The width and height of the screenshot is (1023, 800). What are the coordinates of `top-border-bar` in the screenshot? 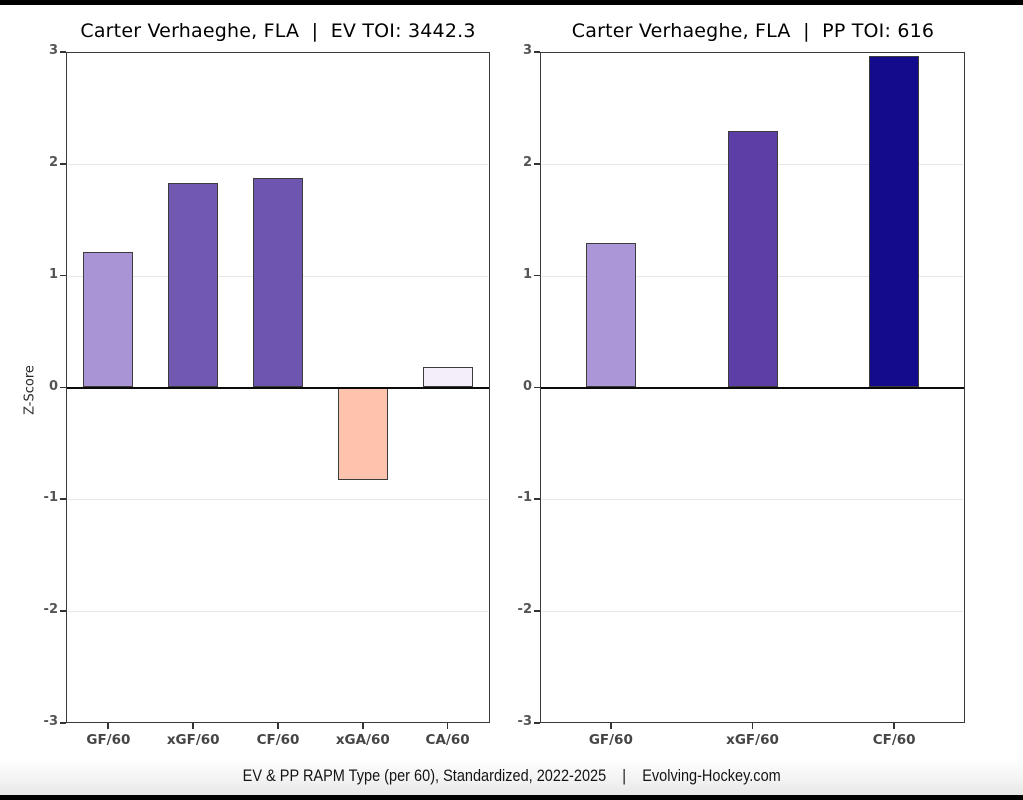 It's located at (511, 2).